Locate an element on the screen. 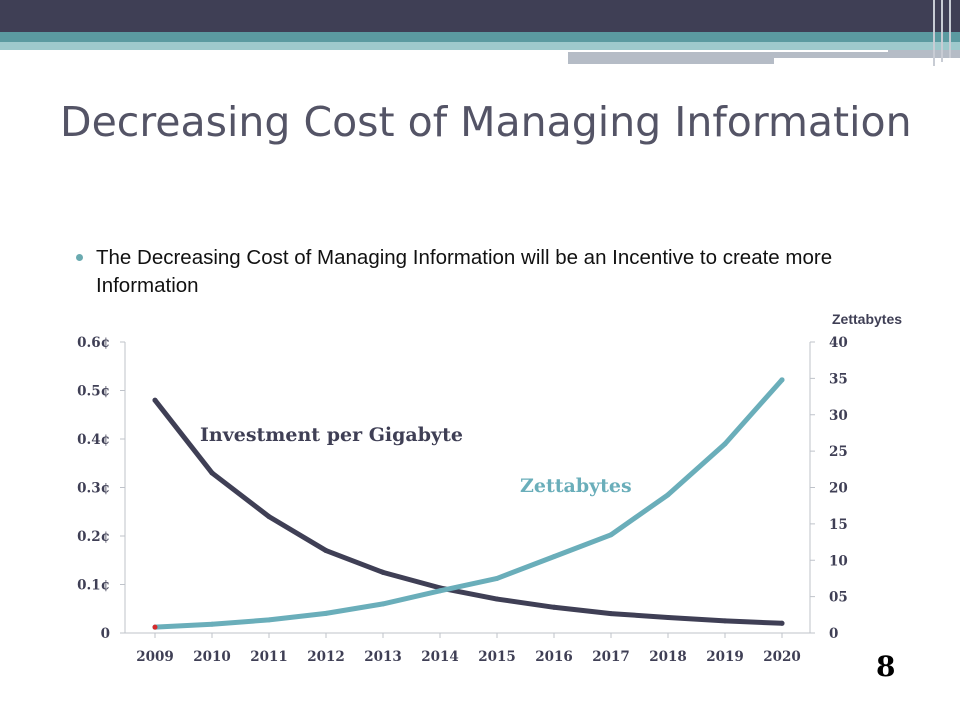 Image resolution: width=960 pixels, height=720 pixels. left-tick-label: 0.5¢ is located at coordinates (93, 392).